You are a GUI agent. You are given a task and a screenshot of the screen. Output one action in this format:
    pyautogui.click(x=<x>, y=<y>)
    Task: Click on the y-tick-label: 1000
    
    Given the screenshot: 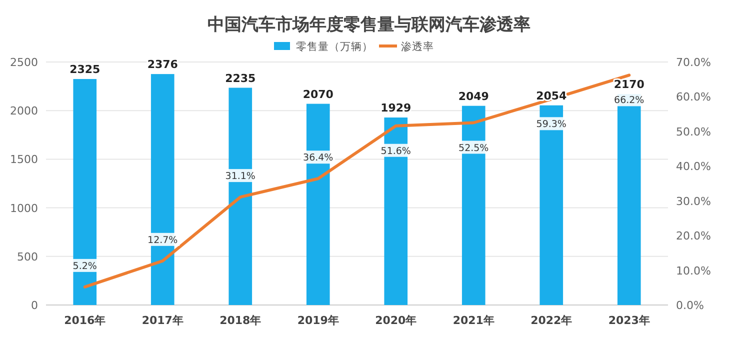 What is the action you would take?
    pyautogui.click(x=24, y=208)
    